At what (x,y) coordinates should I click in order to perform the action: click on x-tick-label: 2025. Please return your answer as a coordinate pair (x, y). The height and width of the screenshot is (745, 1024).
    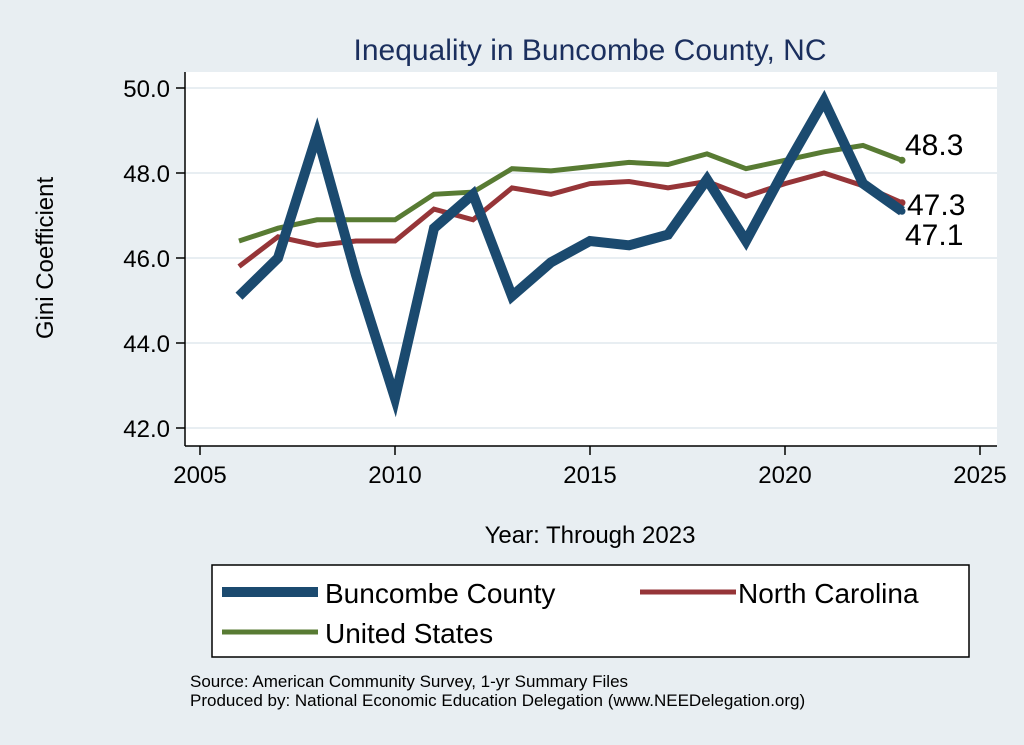
    Looking at the image, I should click on (979, 475).